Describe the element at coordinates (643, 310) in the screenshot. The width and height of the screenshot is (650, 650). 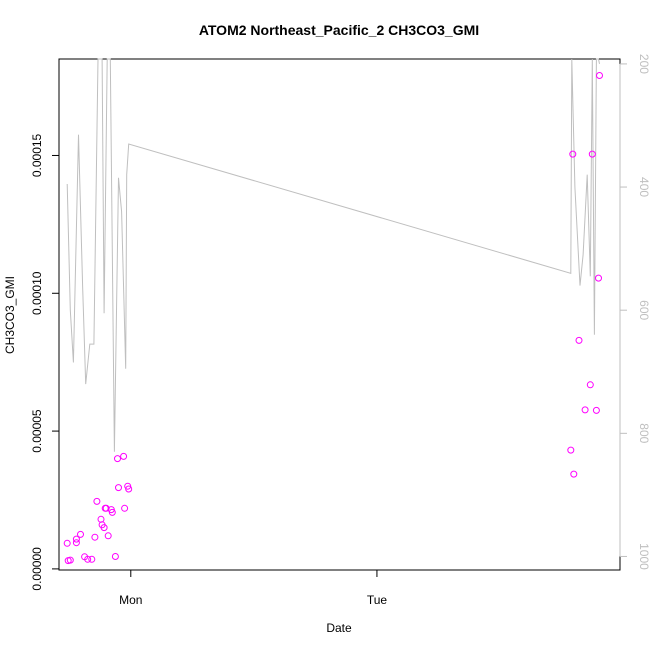
I see `right-tick-label: 600` at that location.